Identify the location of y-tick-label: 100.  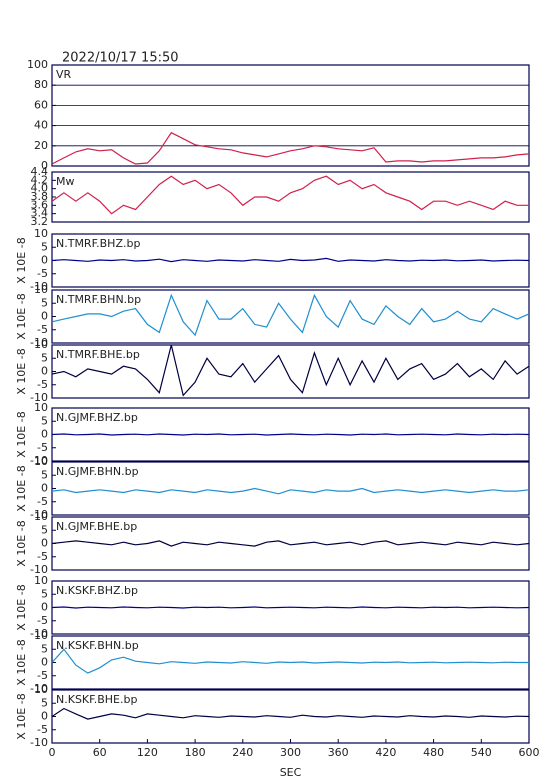
(37, 64).